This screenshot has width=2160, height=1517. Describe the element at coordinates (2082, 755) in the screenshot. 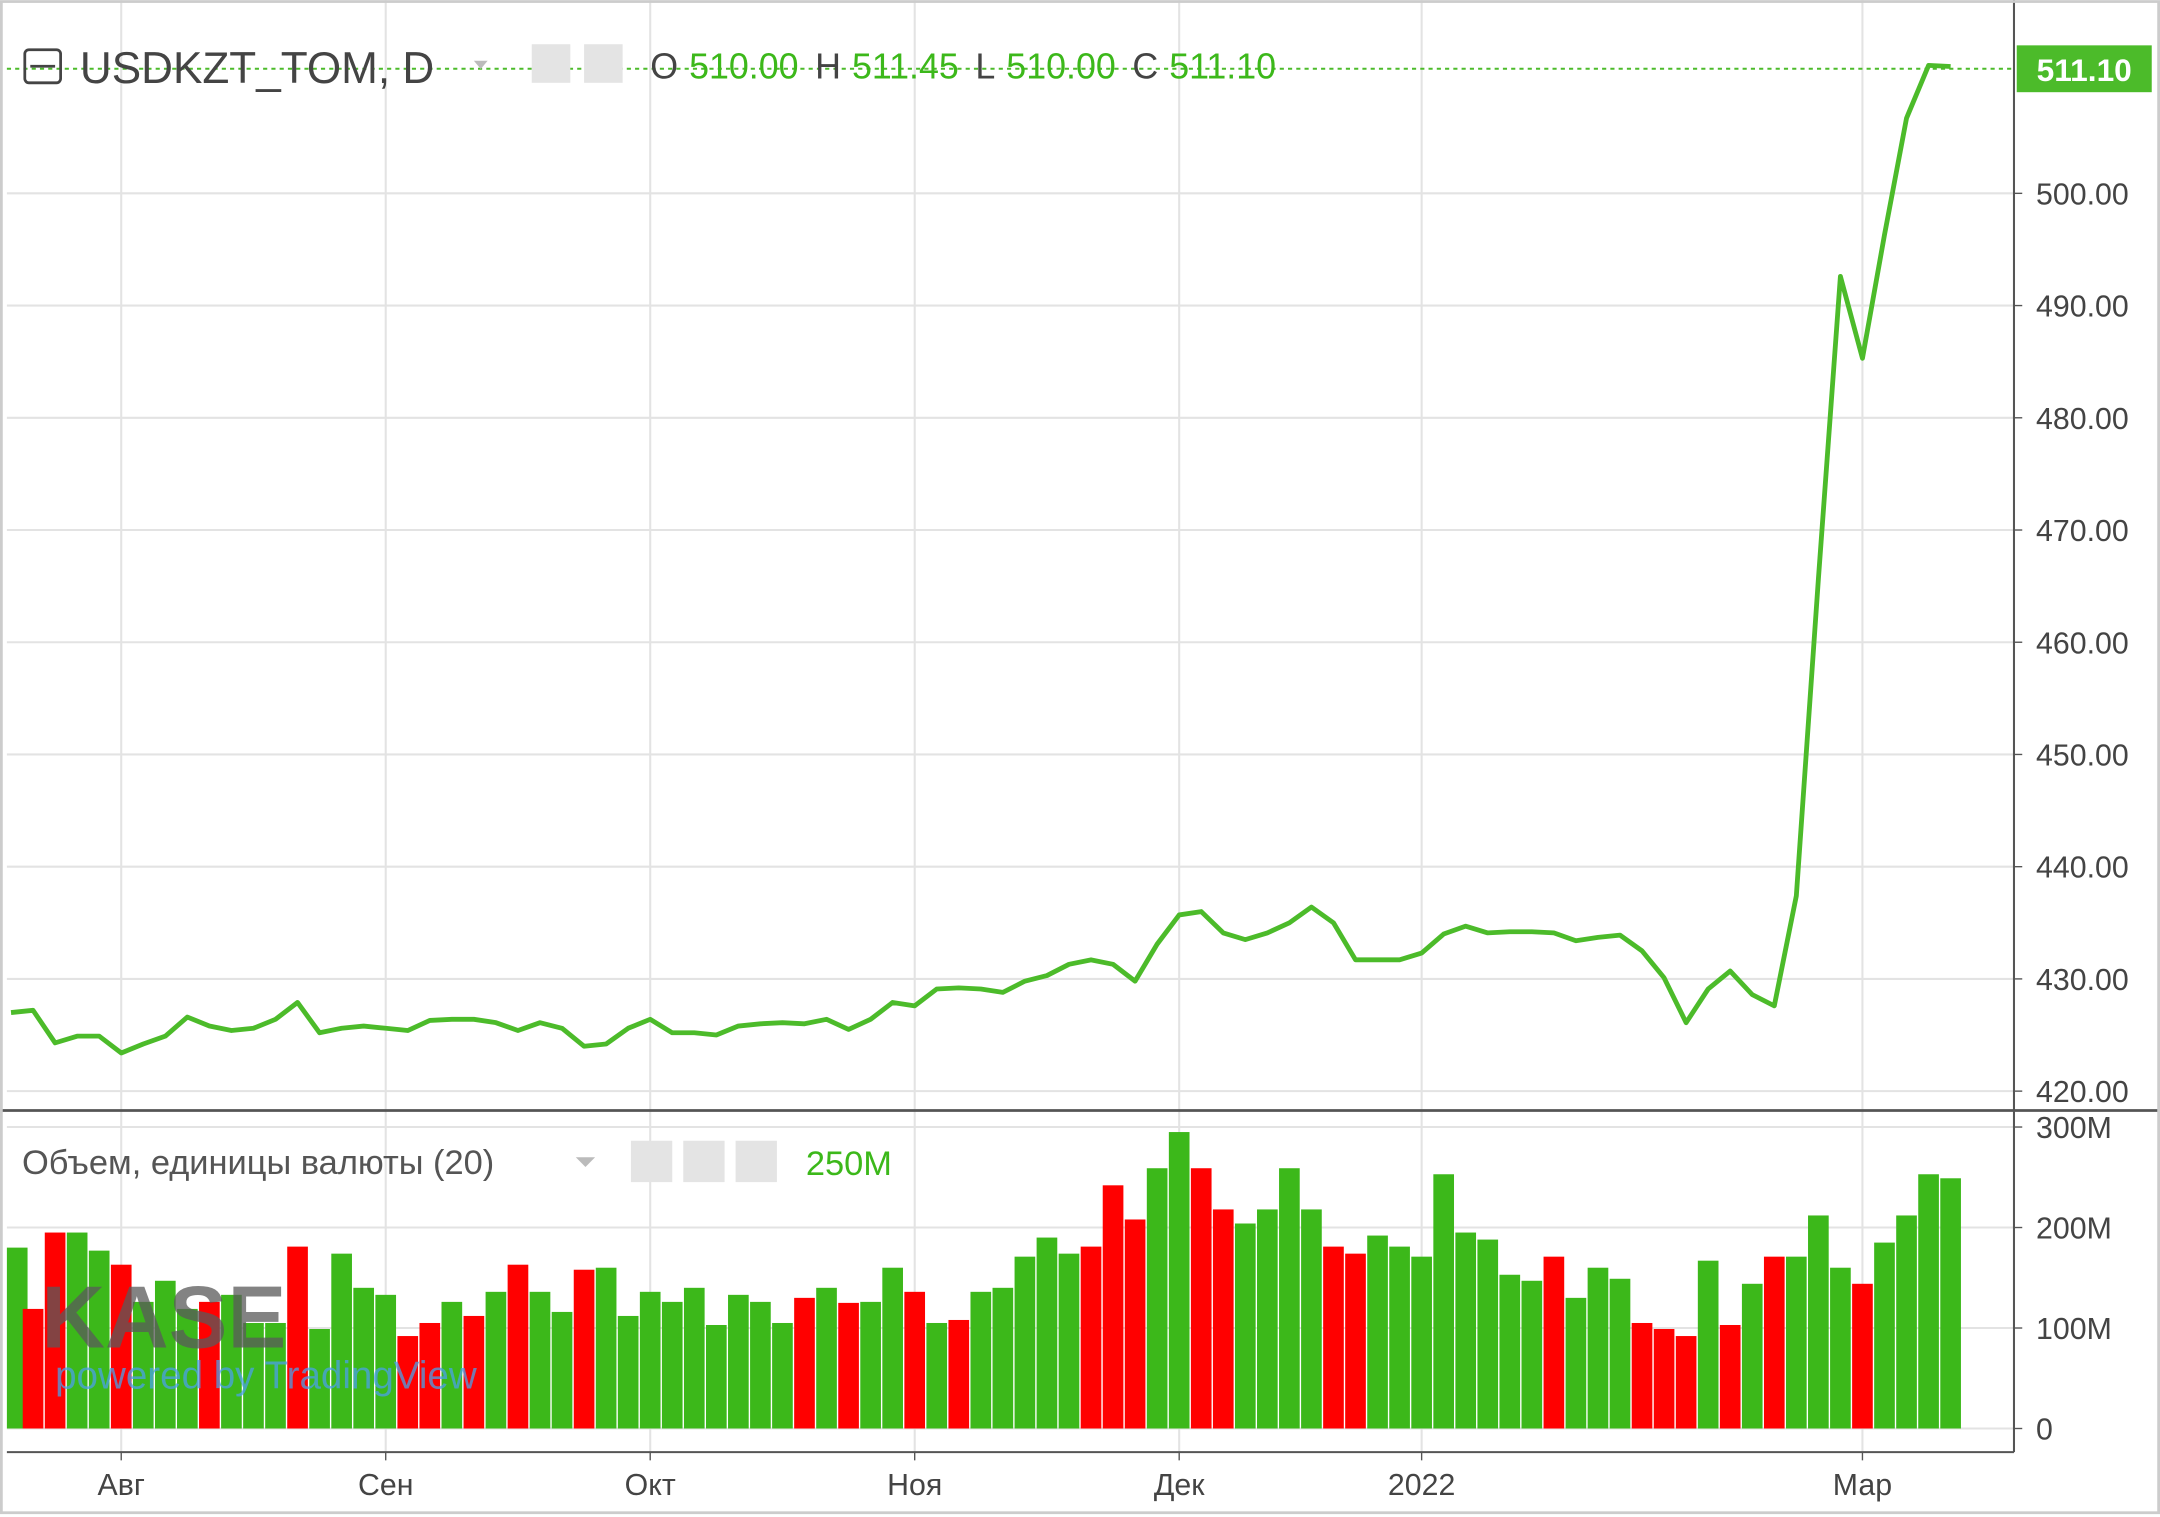

I see `y-tick-label: 450.00` at that location.